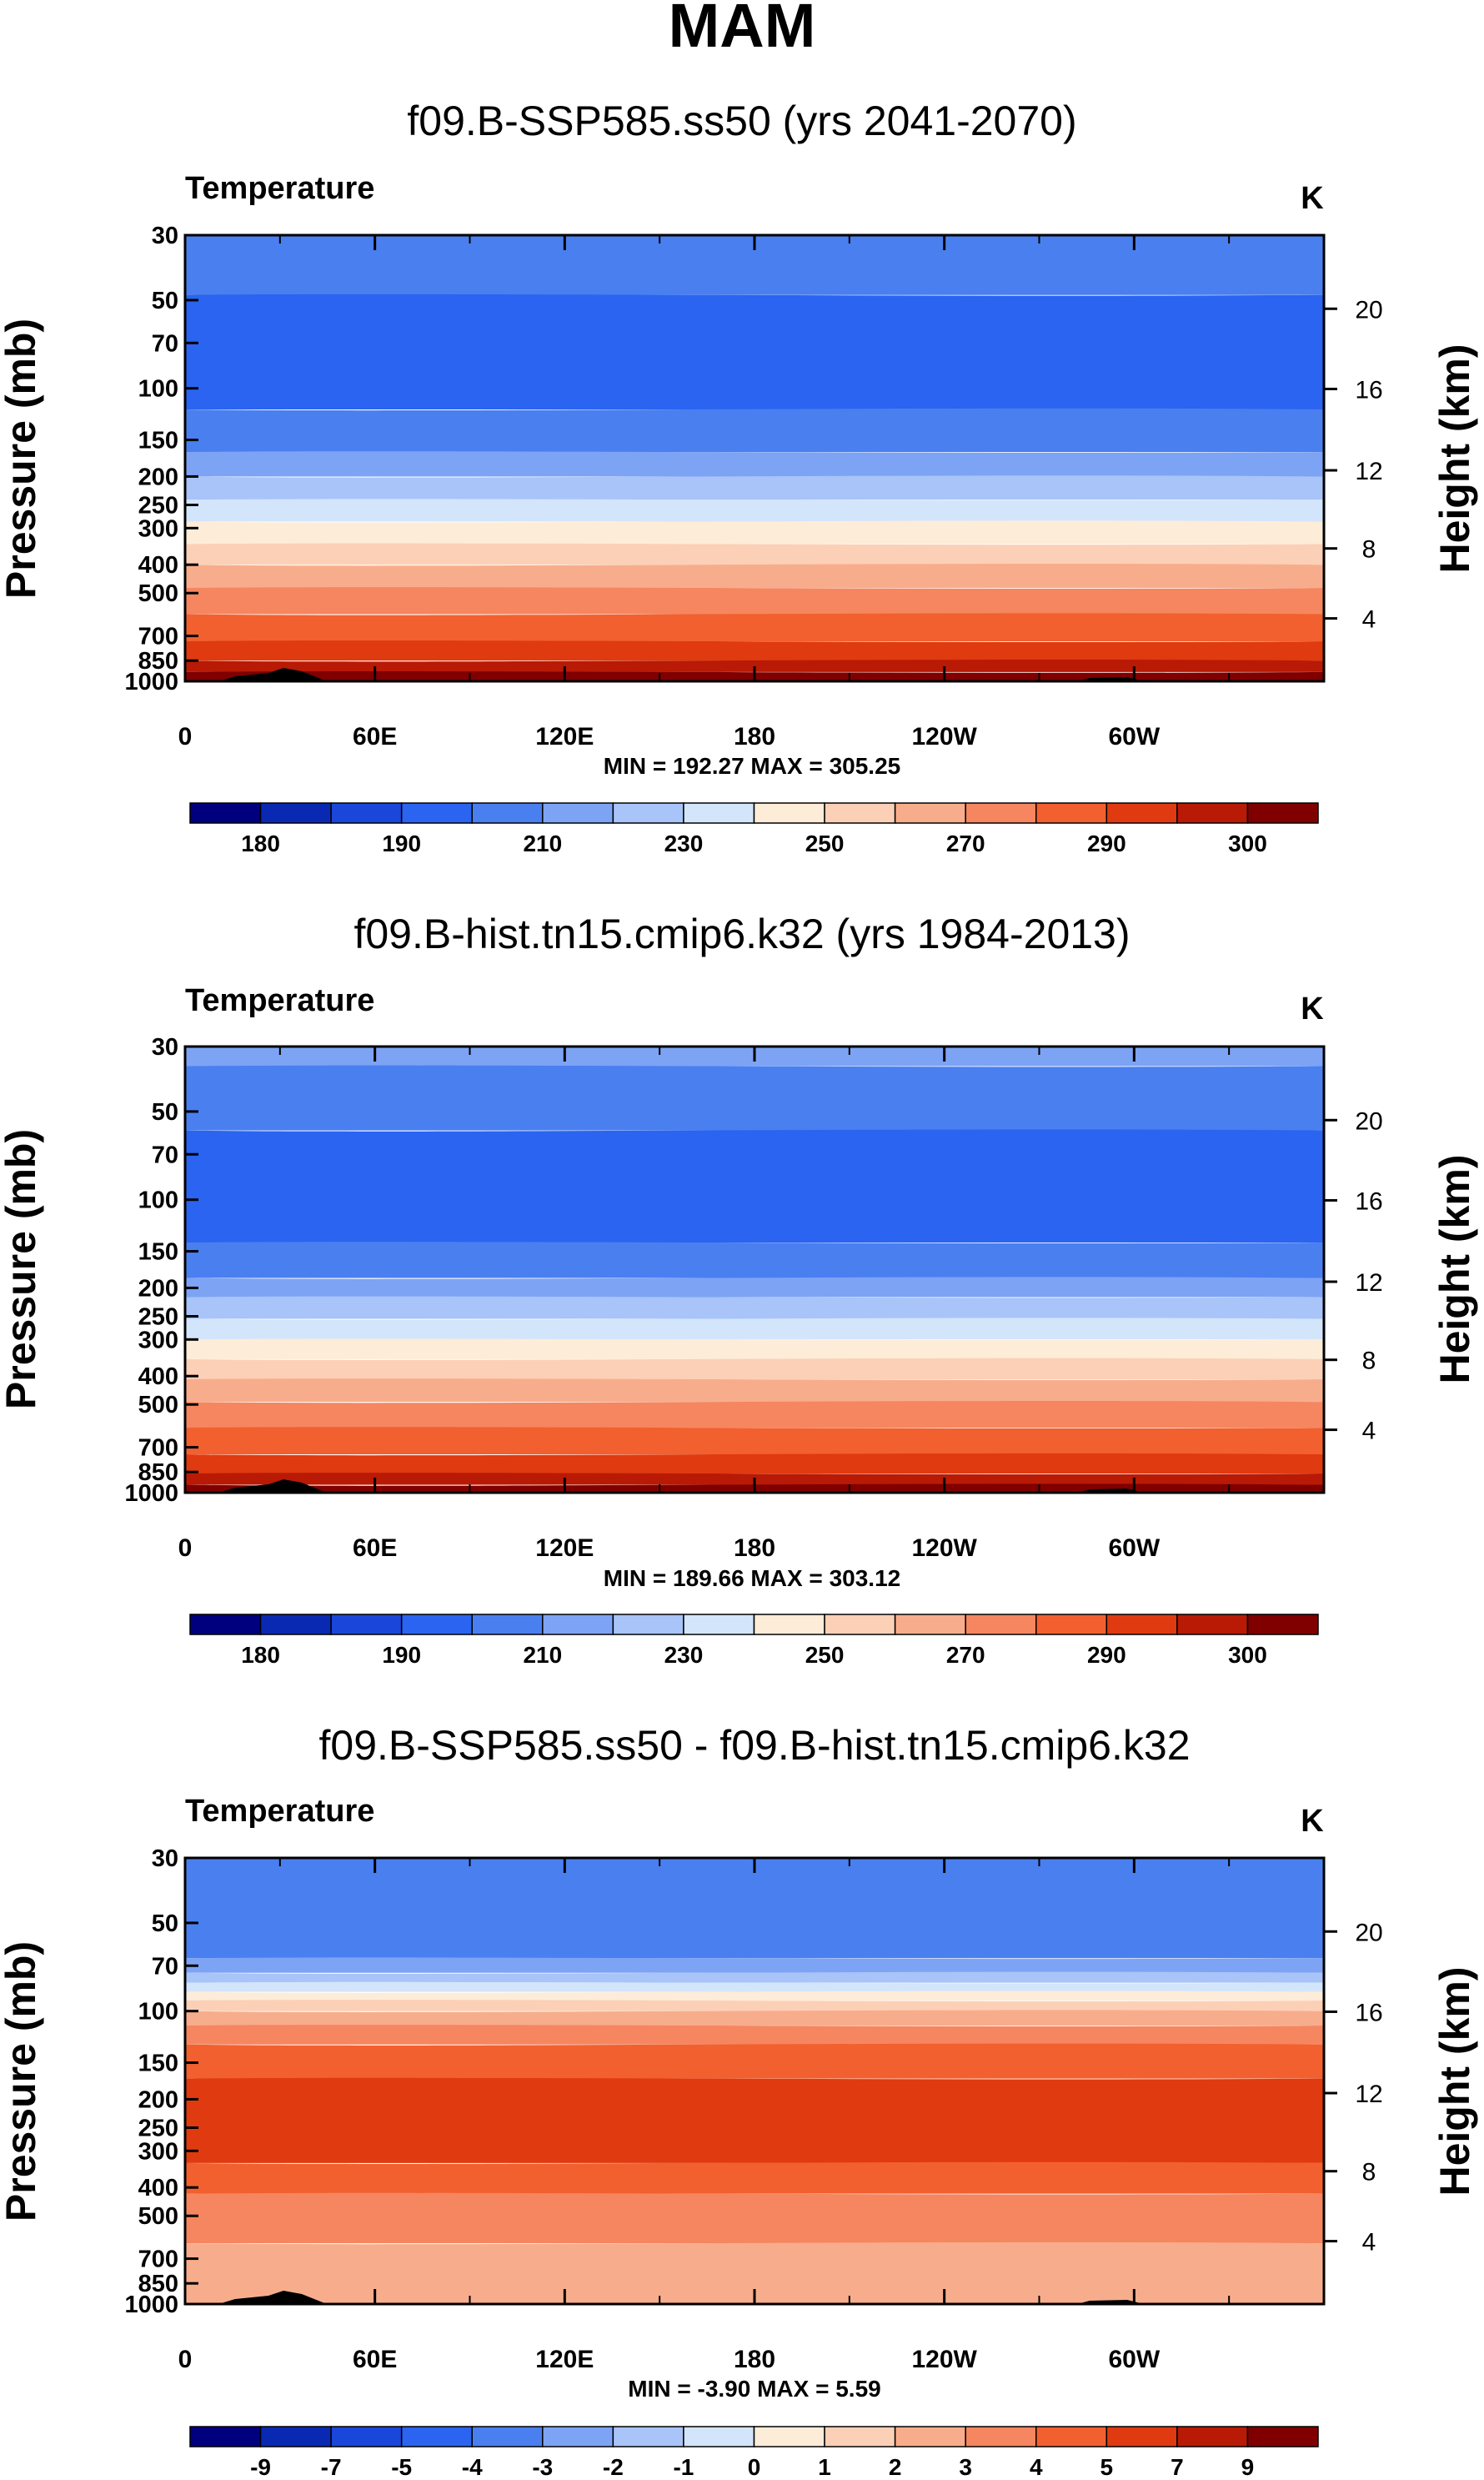 This screenshot has width=1484, height=2480. I want to click on figure-title: MAM, so click(742, 30).